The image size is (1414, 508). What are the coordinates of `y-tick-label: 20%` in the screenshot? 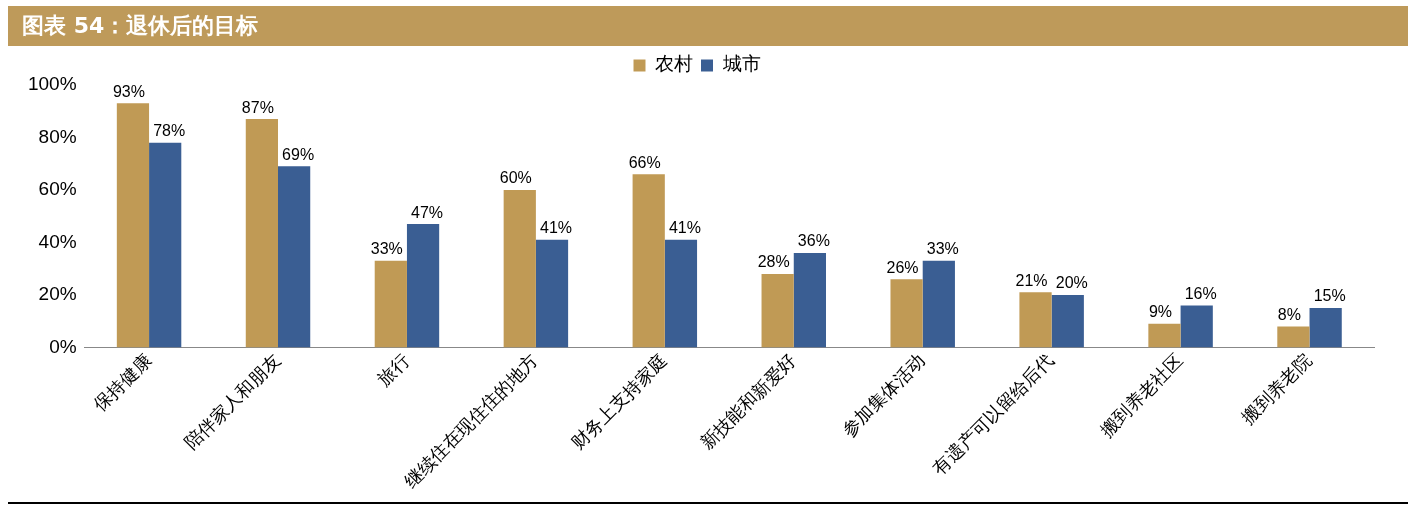 It's located at (57, 294).